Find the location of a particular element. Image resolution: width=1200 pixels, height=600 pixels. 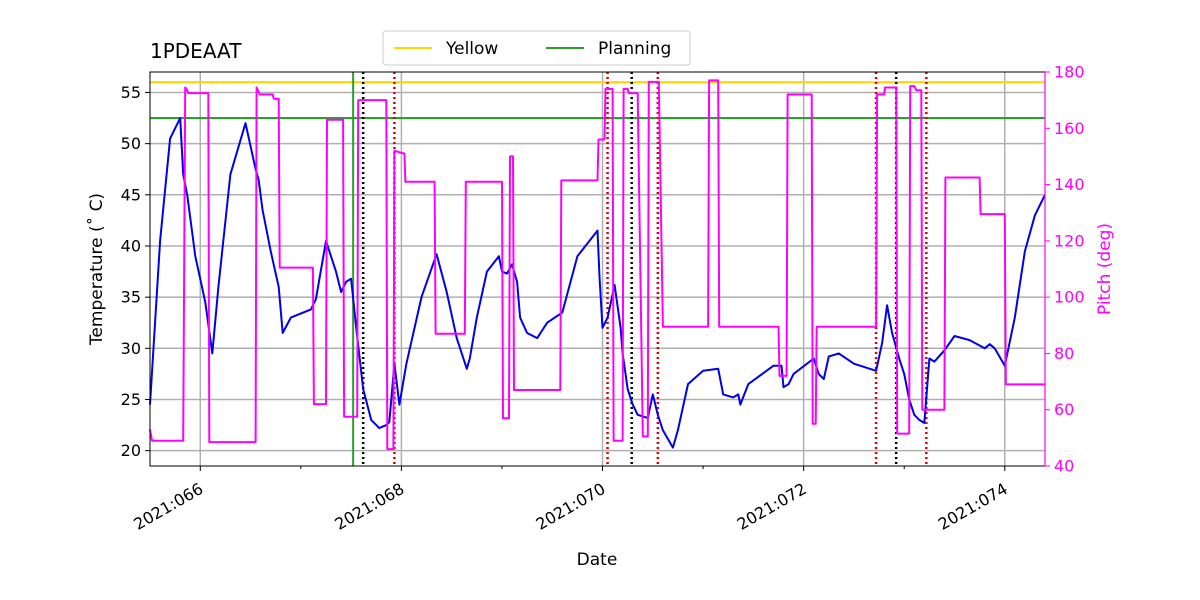

legend-label-yellow: Yellow is located at coordinates (471, 49).